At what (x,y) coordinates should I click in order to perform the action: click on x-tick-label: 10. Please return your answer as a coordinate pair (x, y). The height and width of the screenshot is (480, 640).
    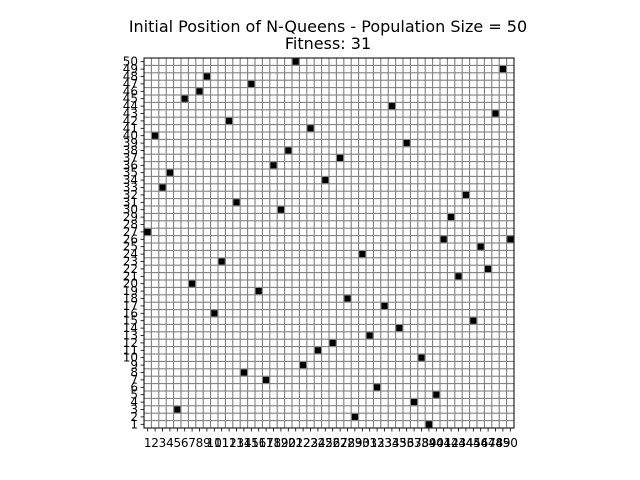
    Looking at the image, I should click on (214, 443).